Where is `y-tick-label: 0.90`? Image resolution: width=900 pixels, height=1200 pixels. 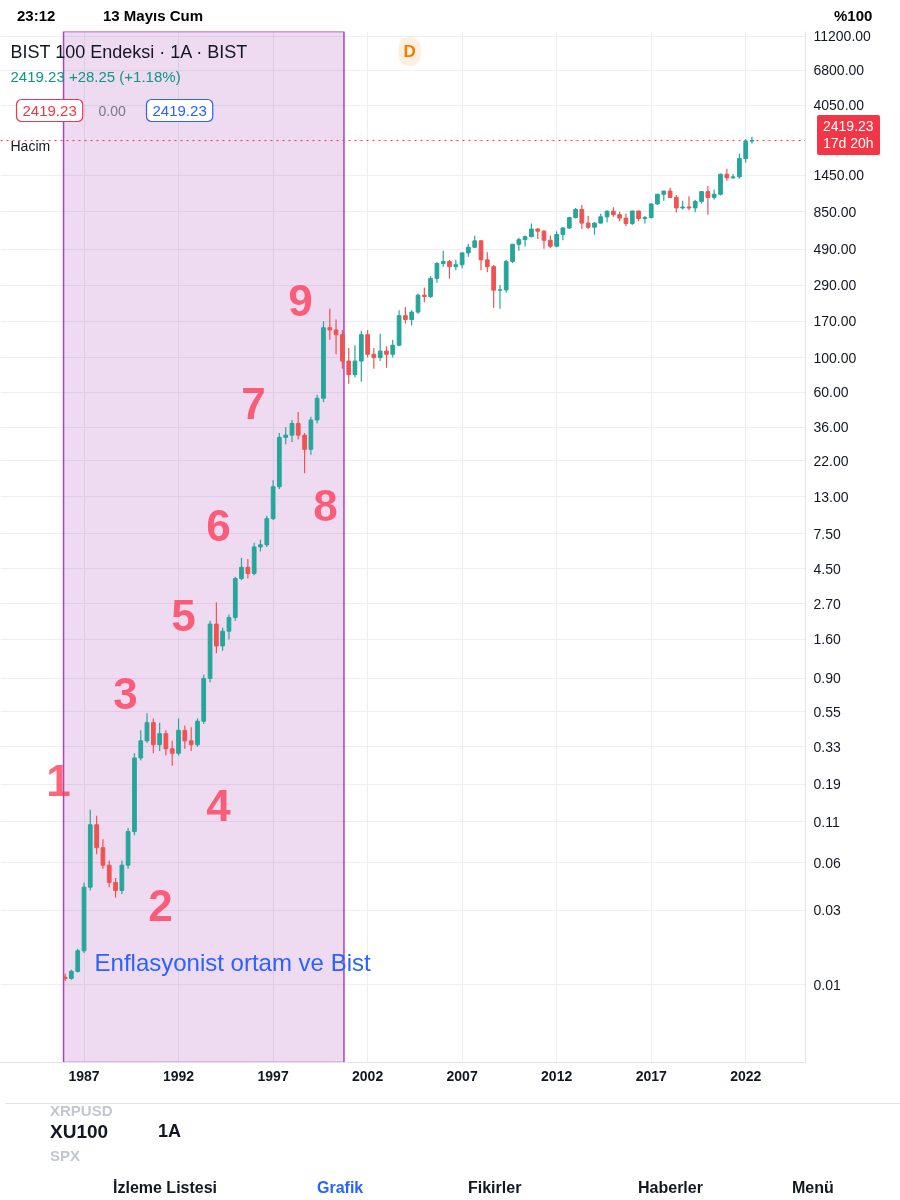
y-tick-label: 0.90 is located at coordinates (827, 678).